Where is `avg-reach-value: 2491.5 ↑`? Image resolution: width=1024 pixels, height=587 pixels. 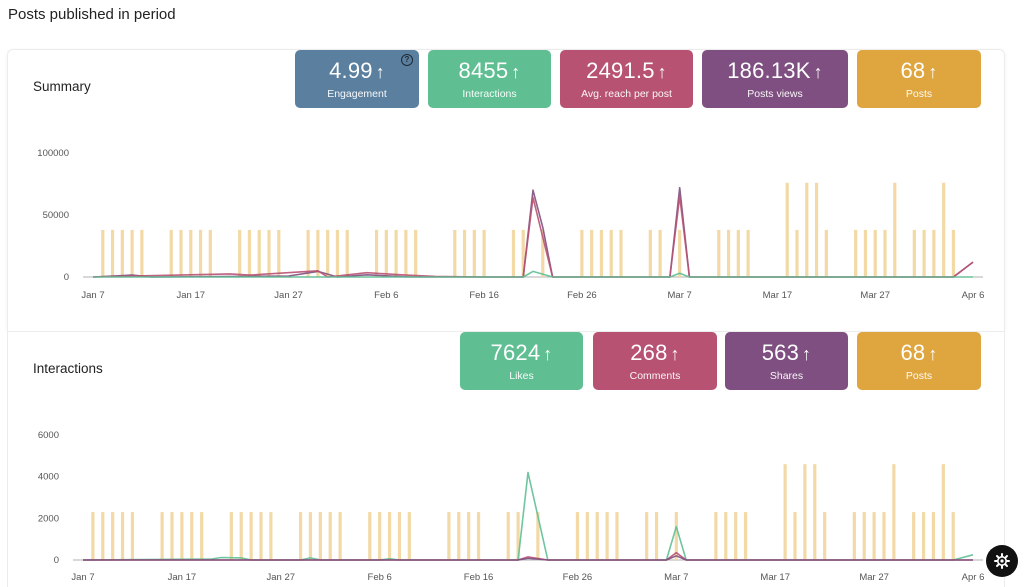
avg-reach-value: 2491.5 ↑ is located at coordinates (626, 70).